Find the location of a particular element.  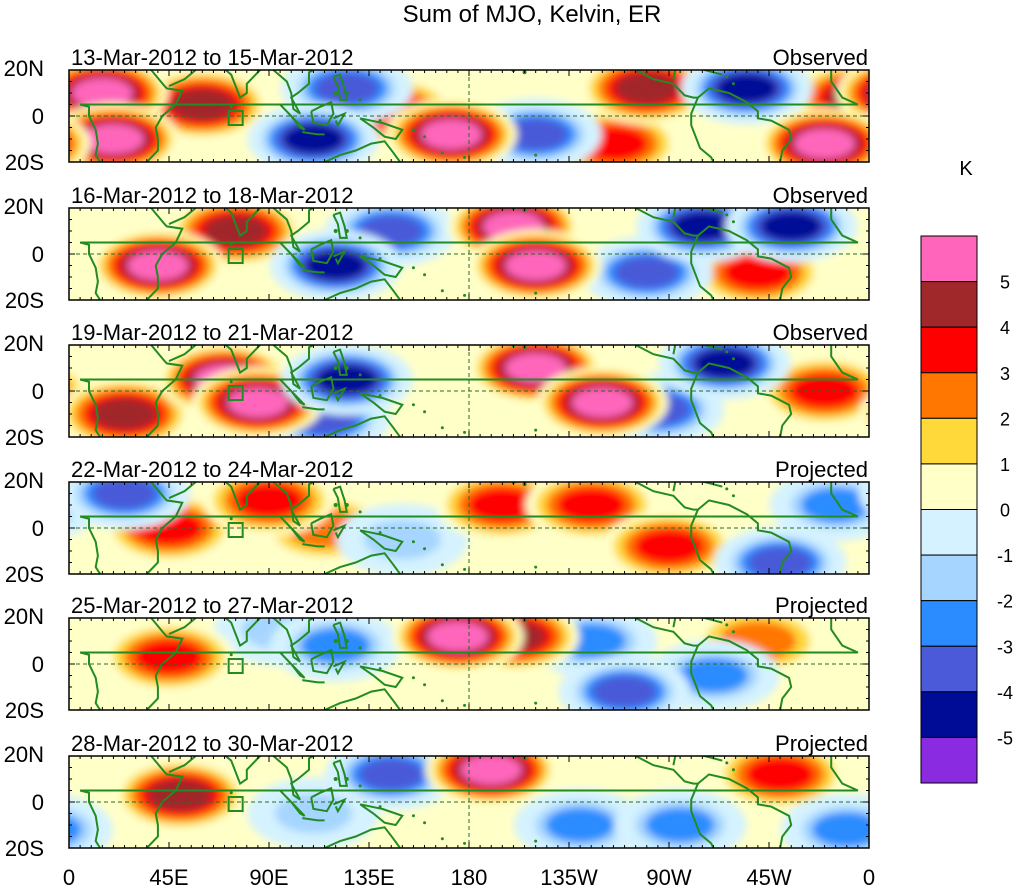

latitude-label: 20N is located at coordinates (24, 480).